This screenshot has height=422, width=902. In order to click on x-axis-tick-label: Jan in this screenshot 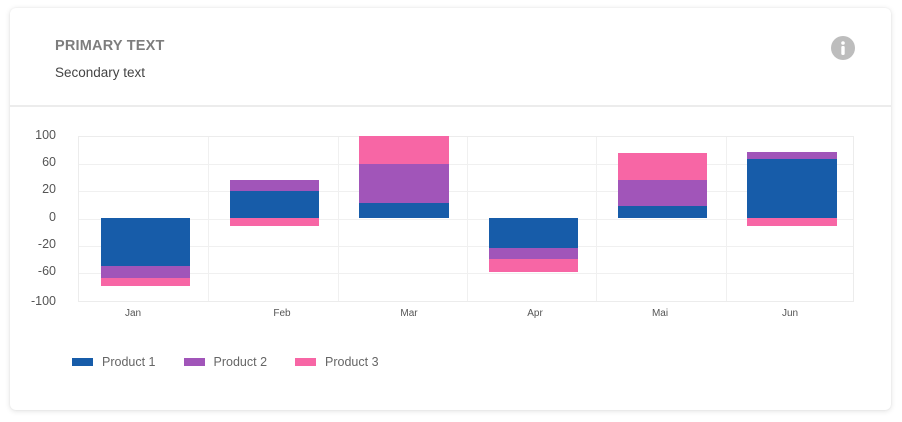, I will do `click(133, 313)`.